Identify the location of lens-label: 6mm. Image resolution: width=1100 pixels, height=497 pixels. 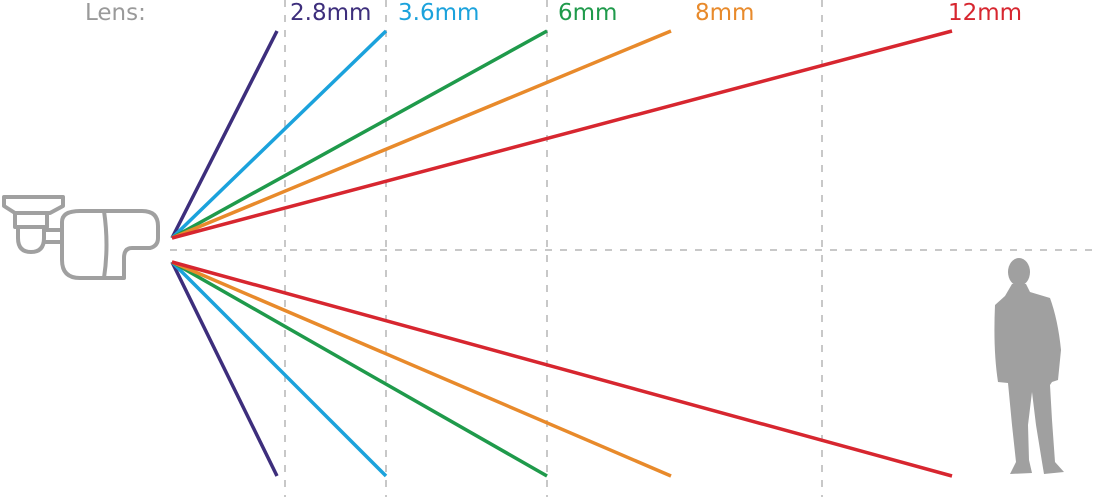
(587, 13).